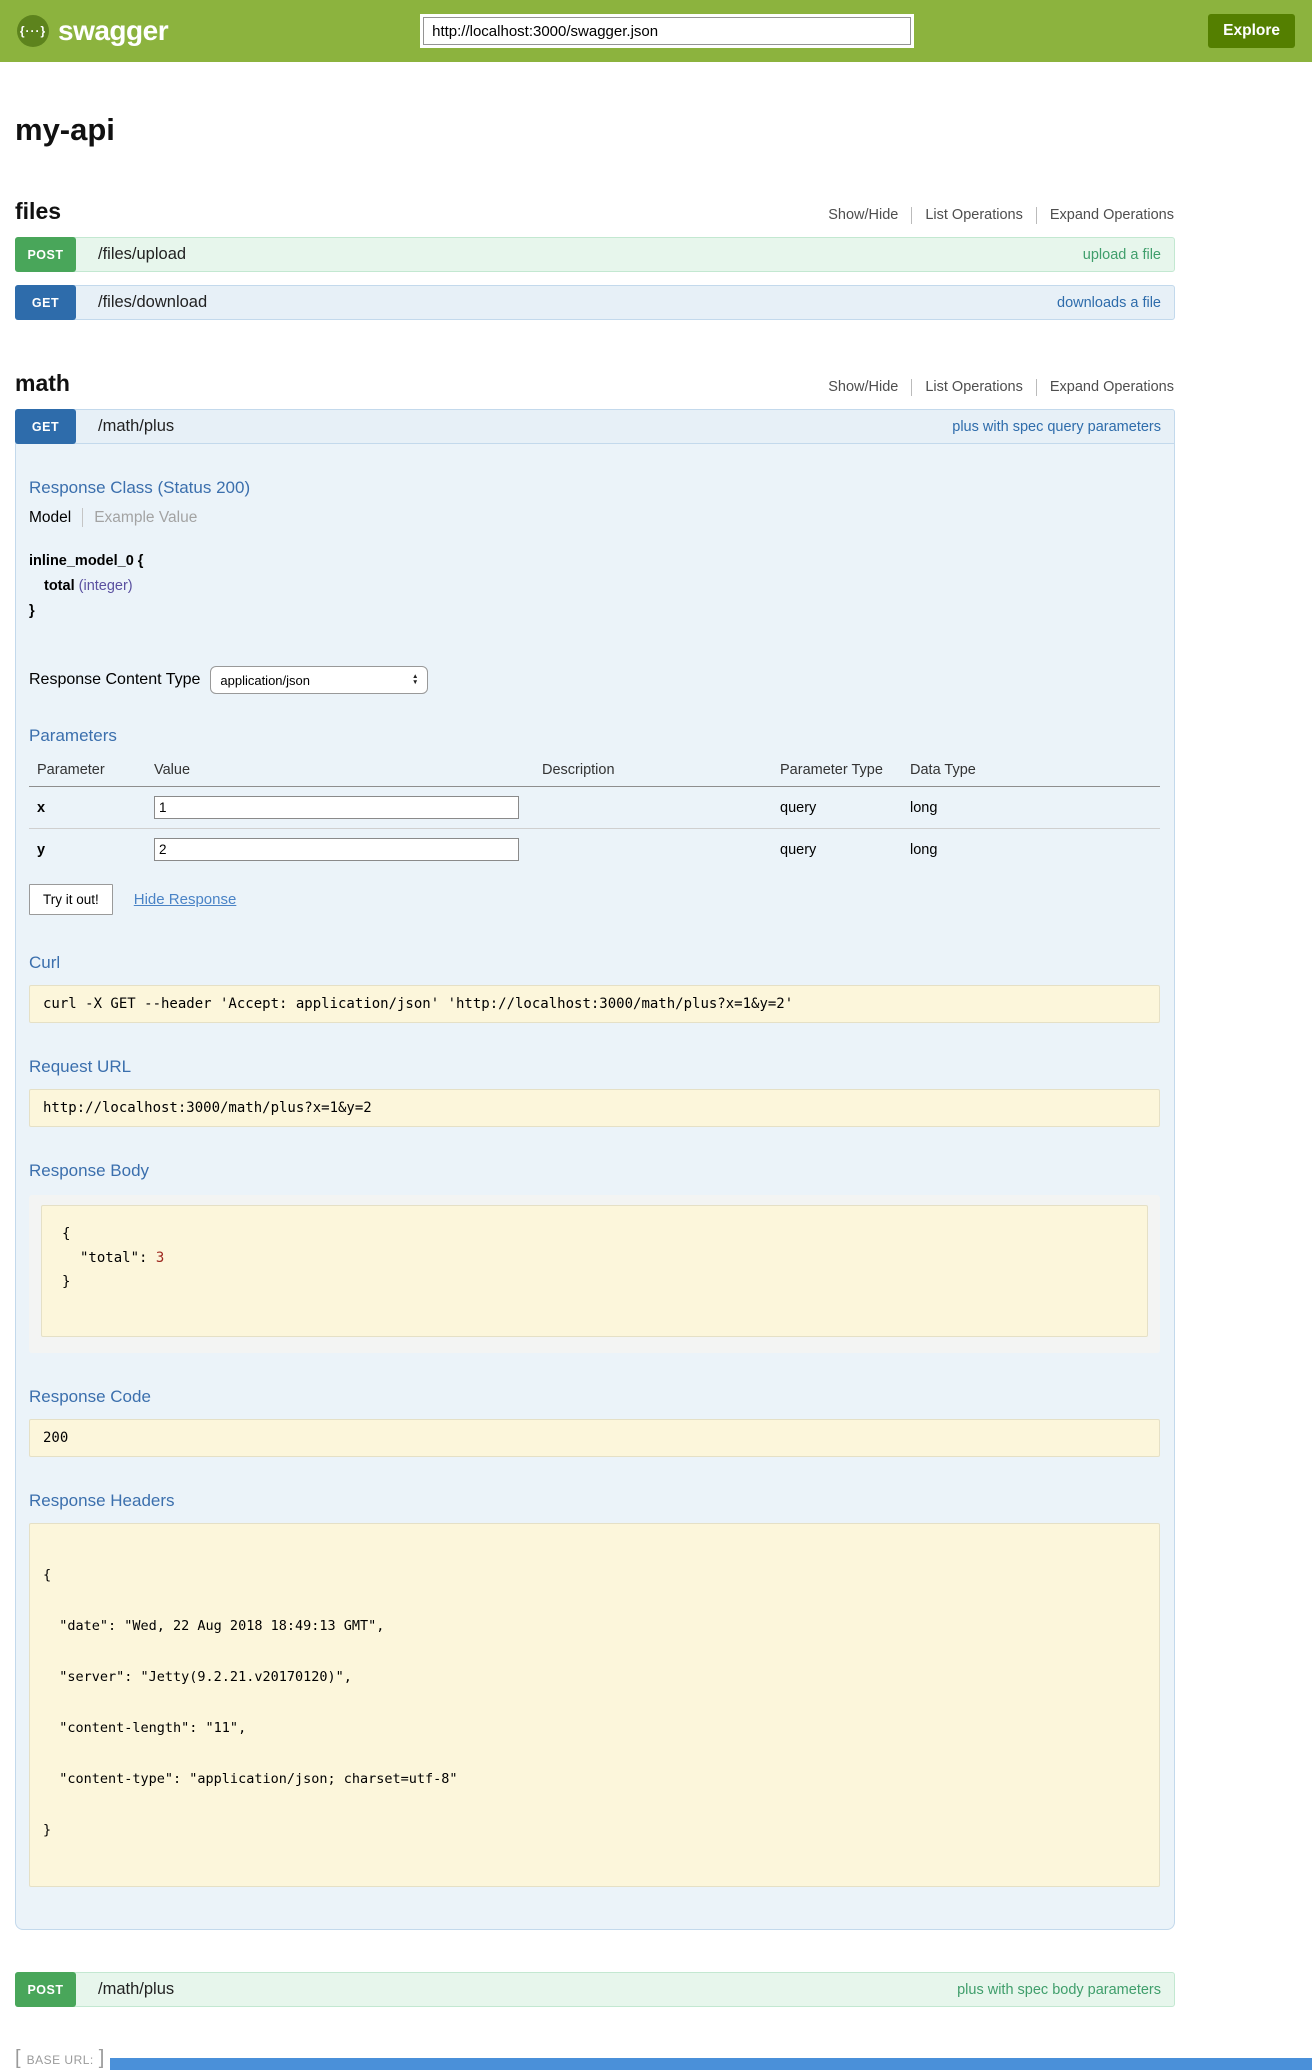 The width and height of the screenshot is (1312, 2070). Describe the element at coordinates (102, 1500) in the screenshot. I see `response-headers-title: Response Headers` at that location.